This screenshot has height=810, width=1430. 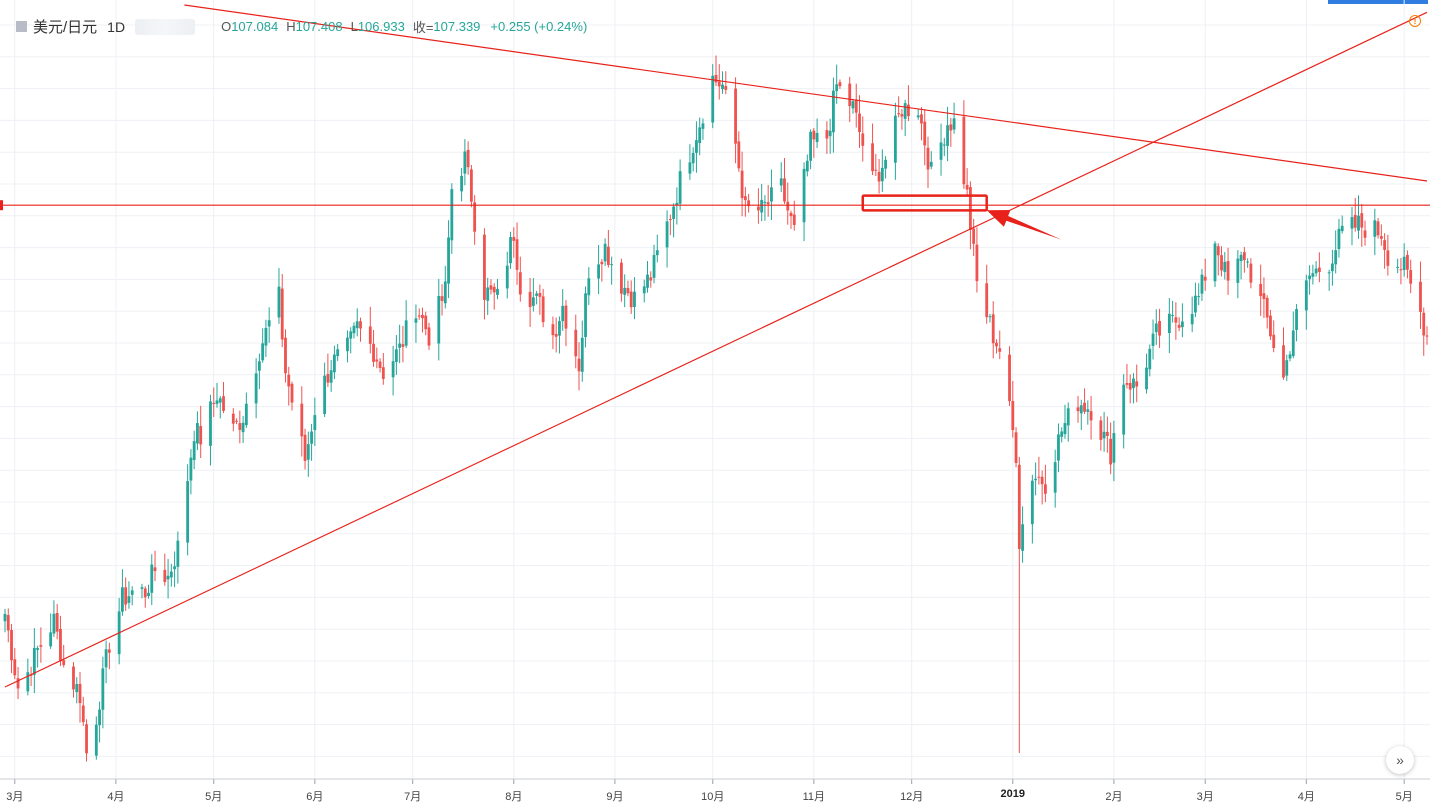 What do you see at coordinates (214, 797) in the screenshot?
I see `x-tick-label: 5月` at bounding box center [214, 797].